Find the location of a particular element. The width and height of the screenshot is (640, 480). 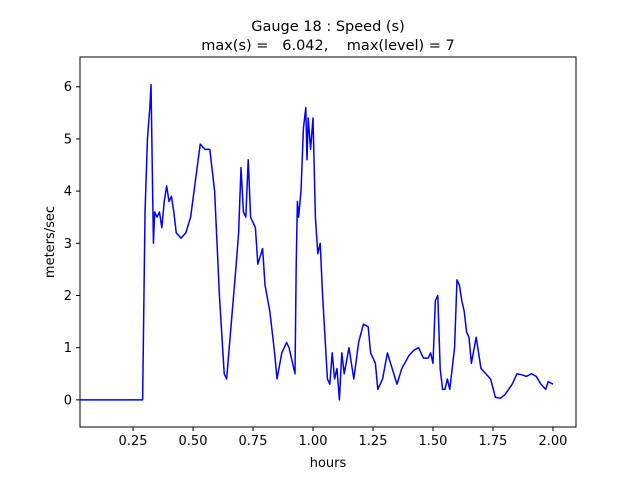

y-axis-label: meters/sec is located at coordinates (50, 242).